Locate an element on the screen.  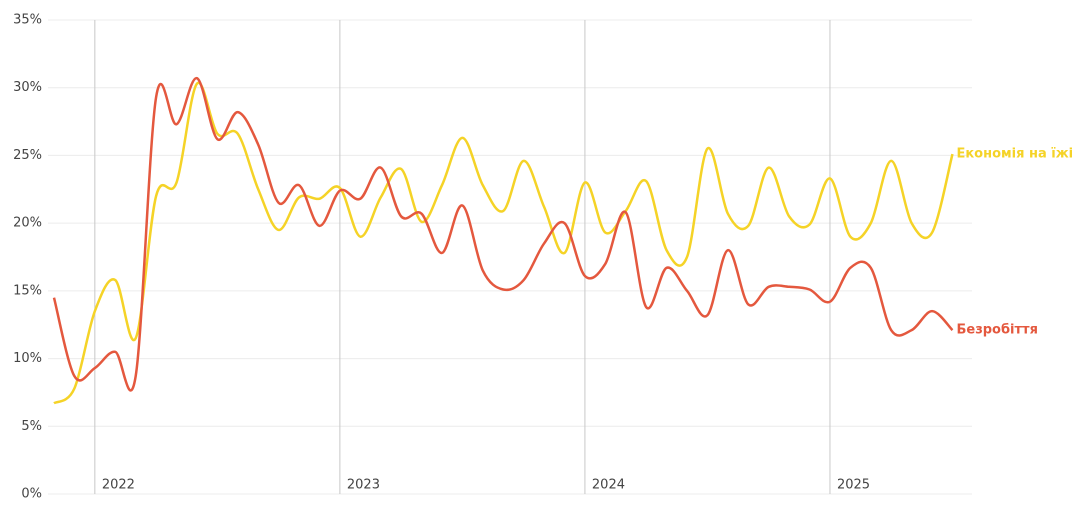
y-tick-label: 0% is located at coordinates (31, 494).